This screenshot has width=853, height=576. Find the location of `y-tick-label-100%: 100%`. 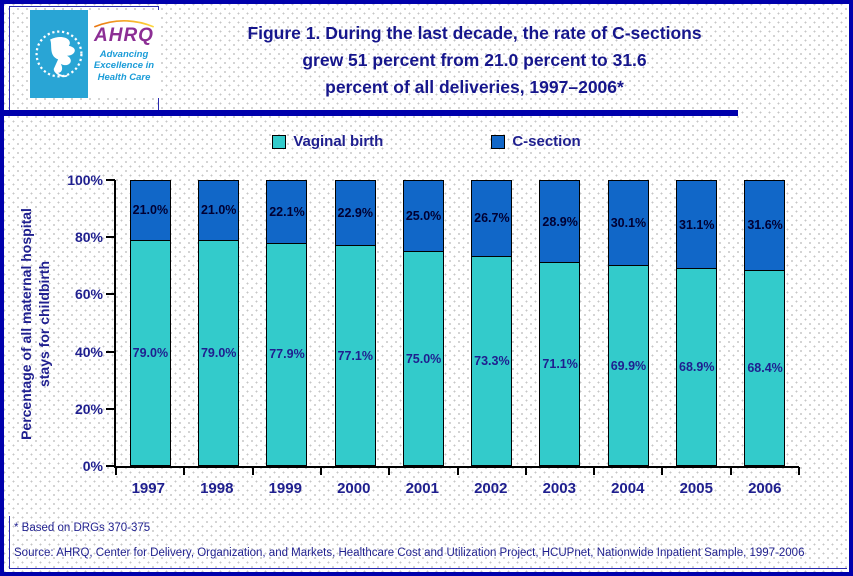

y-tick-label-100%: 100% is located at coordinates (85, 180).